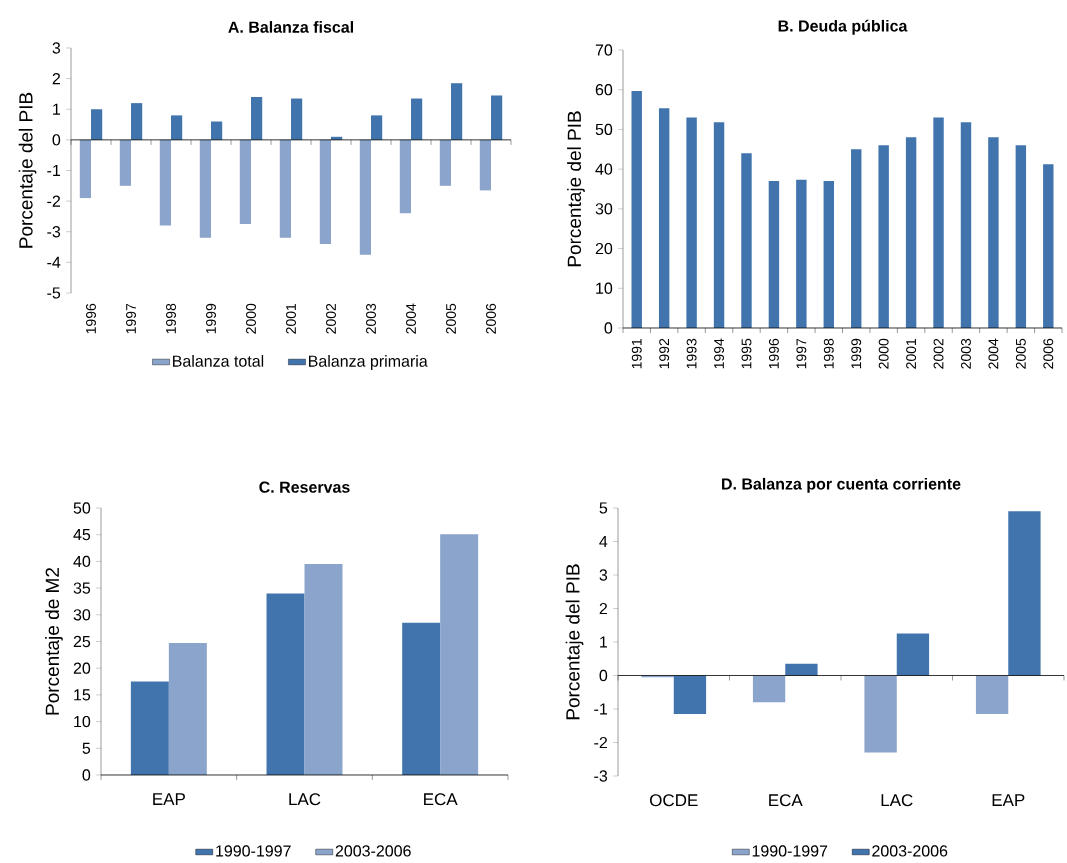  Describe the element at coordinates (604, 50) in the screenshot. I see `y-tick-label: 70` at that location.